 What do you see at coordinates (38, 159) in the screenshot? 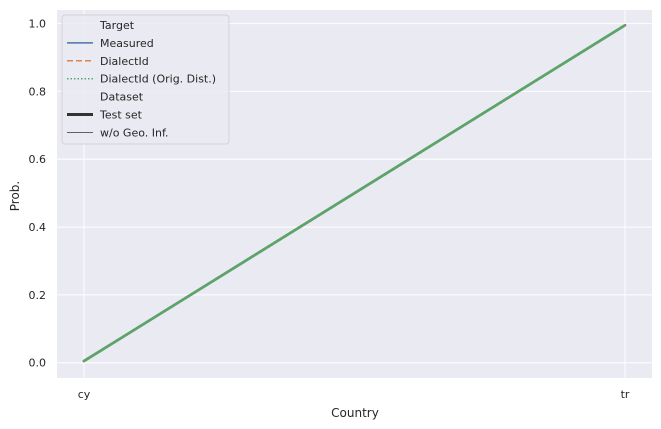
I see `y-tick-label: 0.6` at bounding box center [38, 159].